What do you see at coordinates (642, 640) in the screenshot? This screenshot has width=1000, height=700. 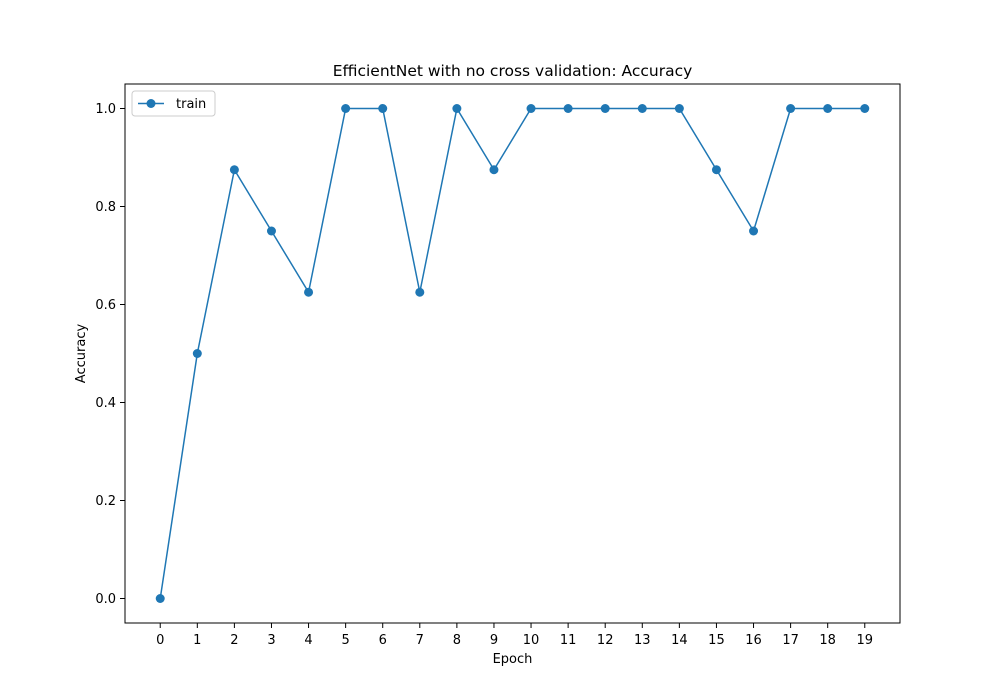 I see `x-tick-label: 13` at bounding box center [642, 640].